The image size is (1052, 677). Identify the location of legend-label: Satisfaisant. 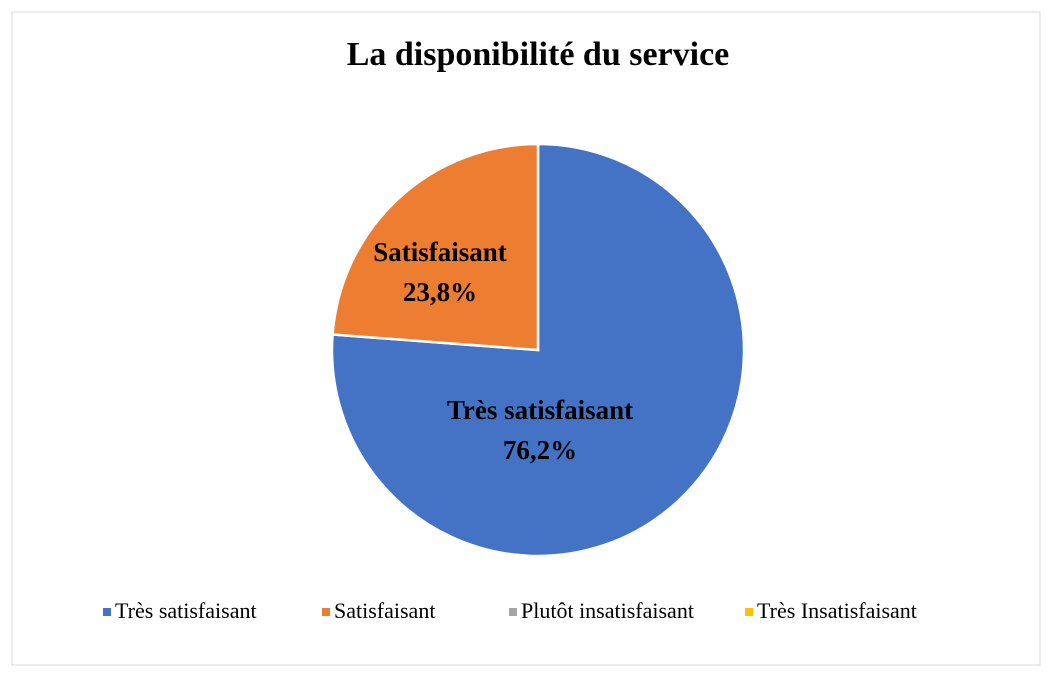
(384, 610).